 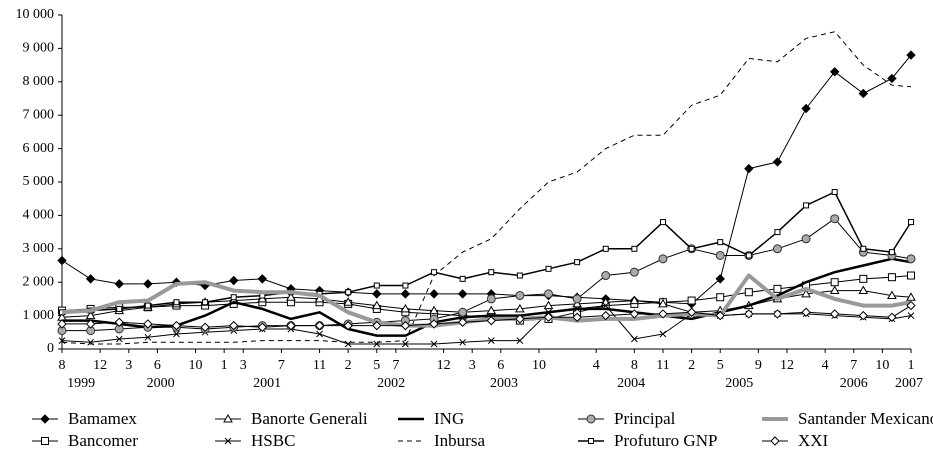 I want to click on legend-item: Inbursa, so click(x=441, y=440).